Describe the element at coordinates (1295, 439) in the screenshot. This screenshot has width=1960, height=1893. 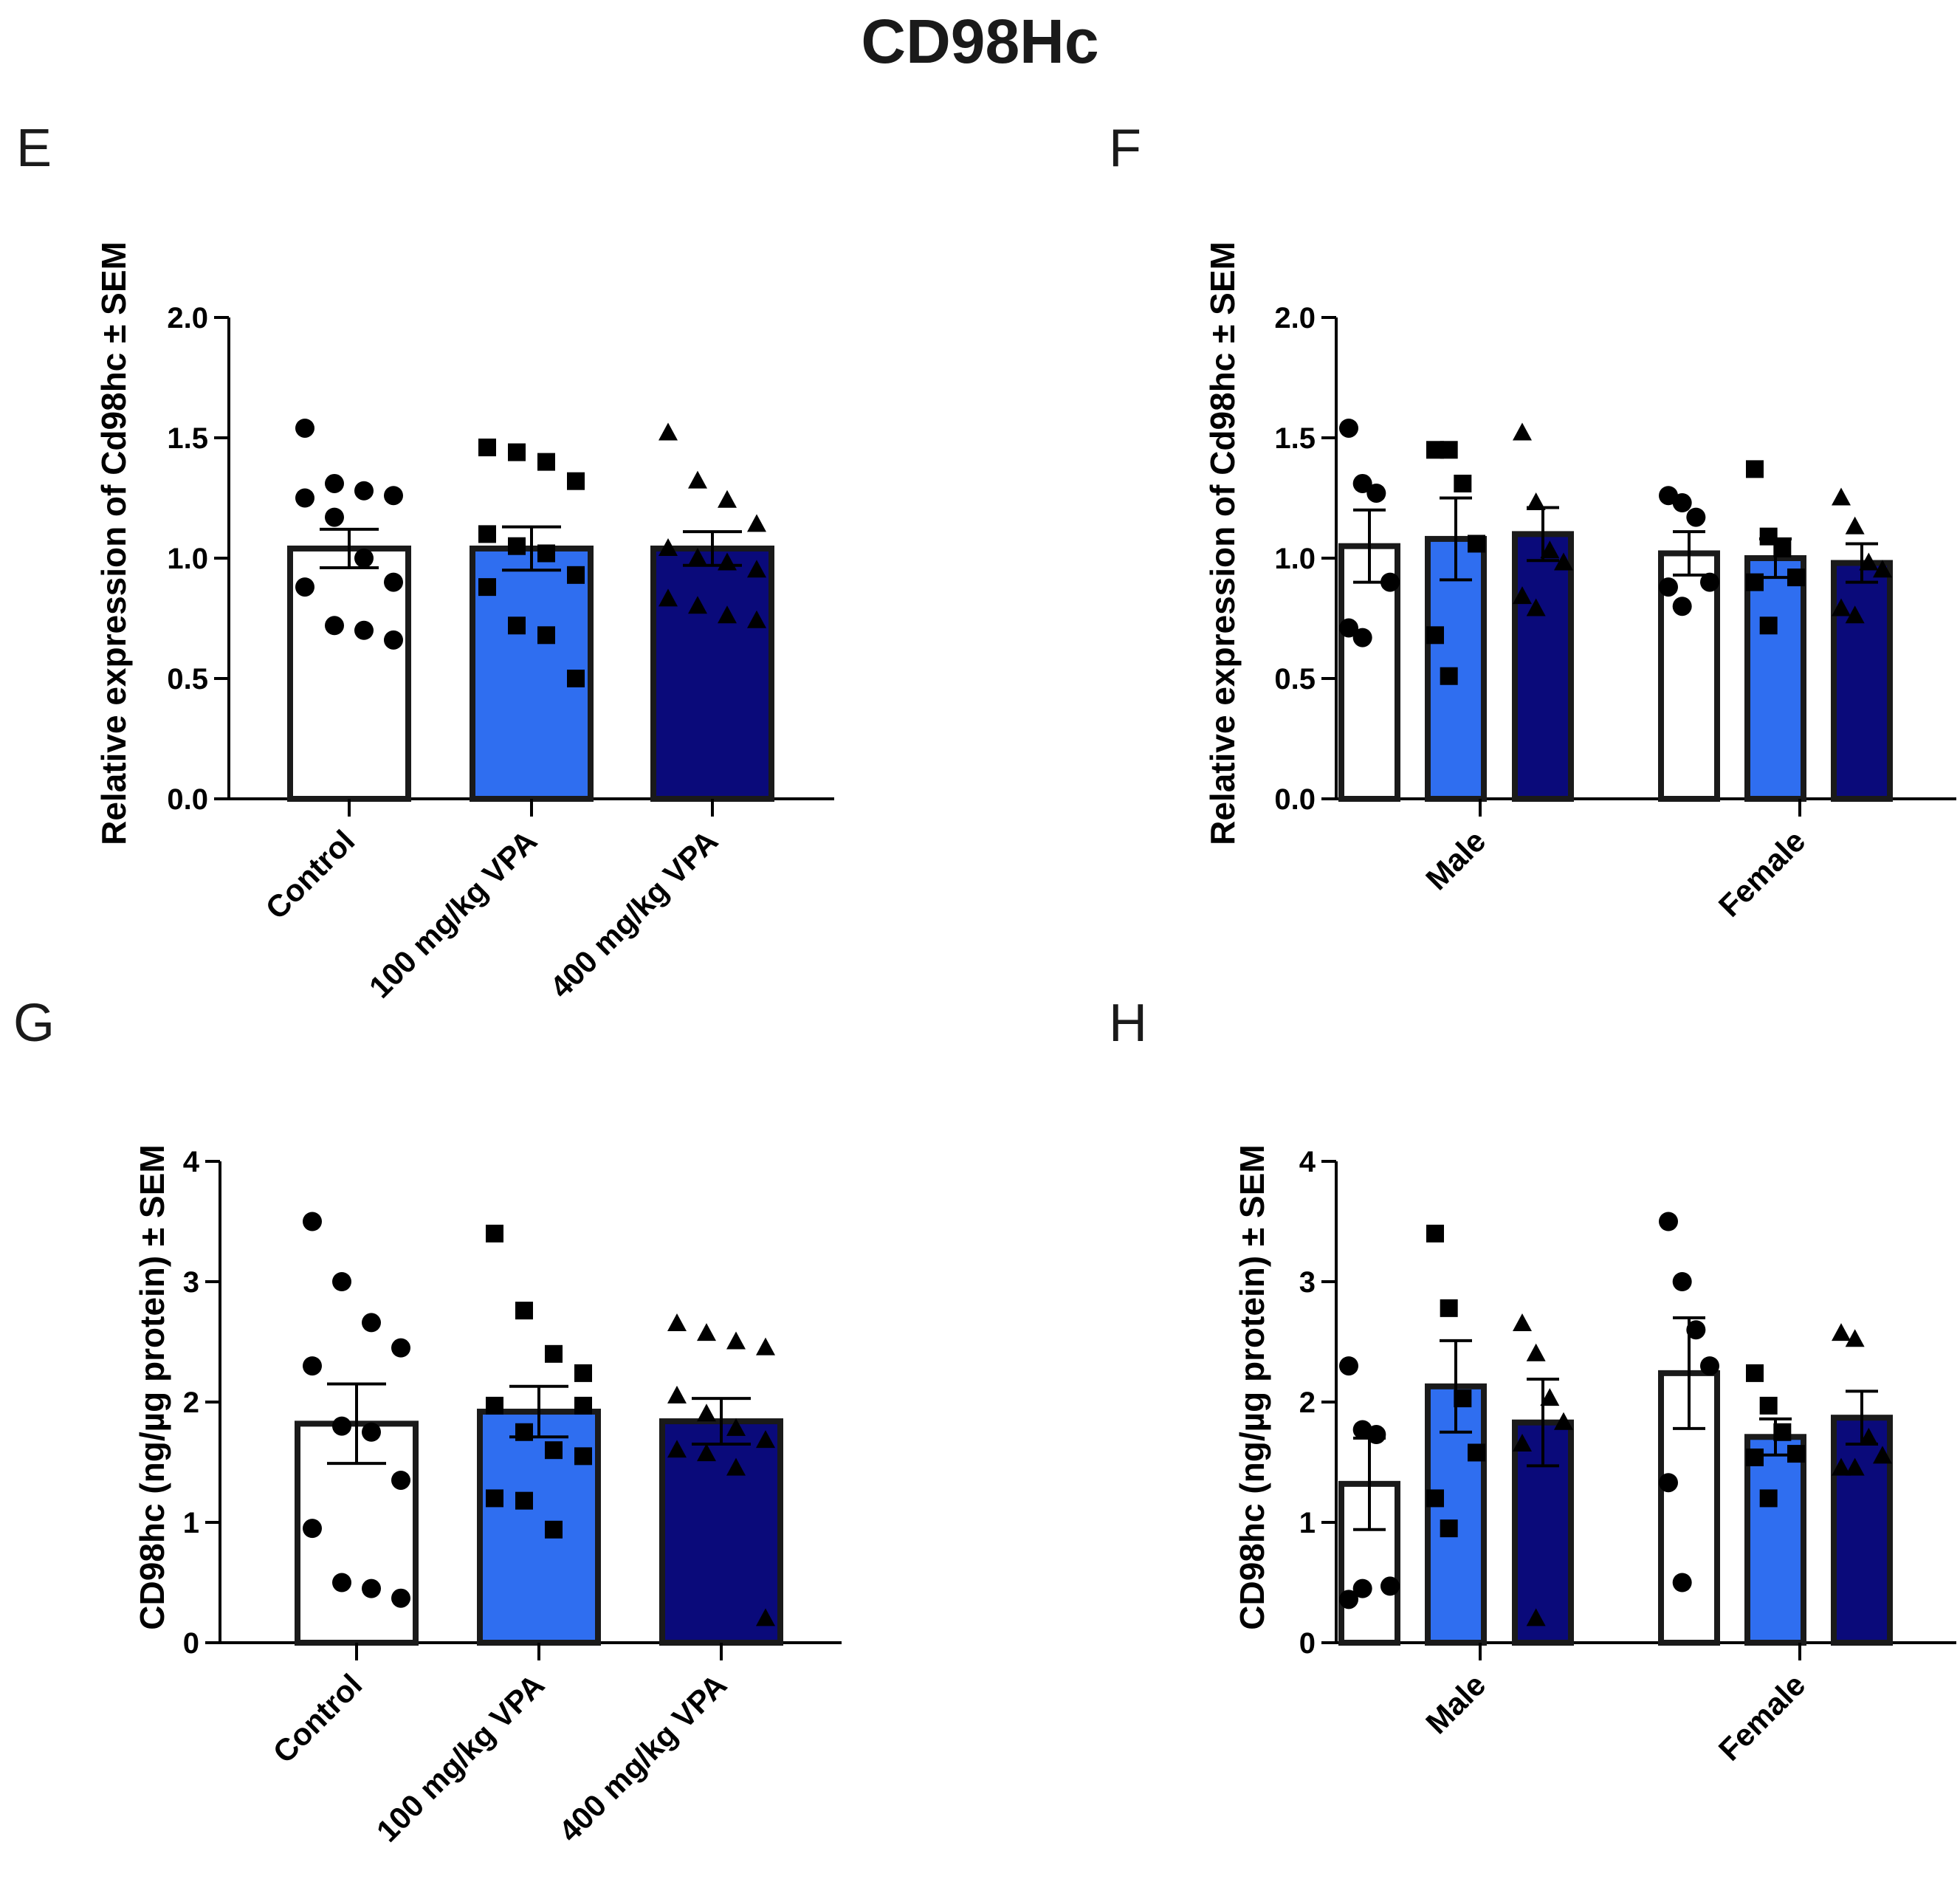
I see `y-tick-label-f: 1.5` at that location.